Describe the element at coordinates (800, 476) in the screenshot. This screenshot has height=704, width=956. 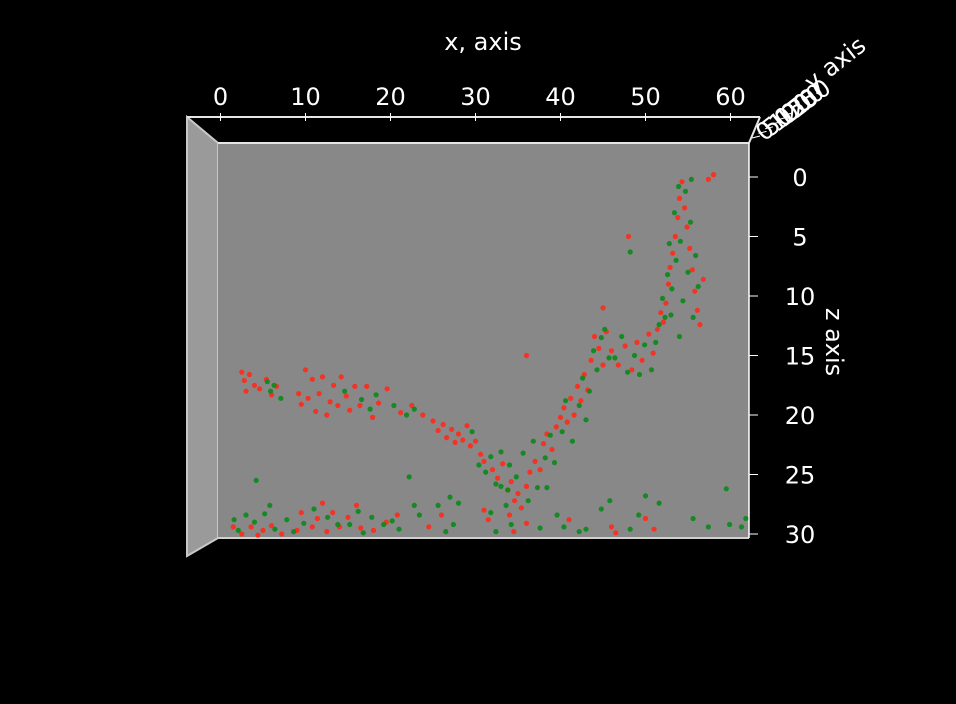
I see `z-tick-label: 25` at that location.